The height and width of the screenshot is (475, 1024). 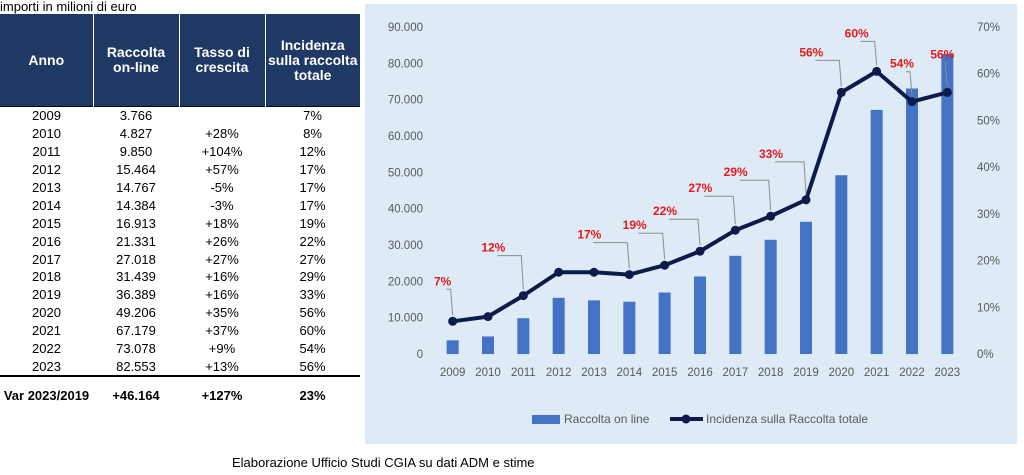 I want to click on cell-raccolta: 27.018, so click(x=136, y=259).